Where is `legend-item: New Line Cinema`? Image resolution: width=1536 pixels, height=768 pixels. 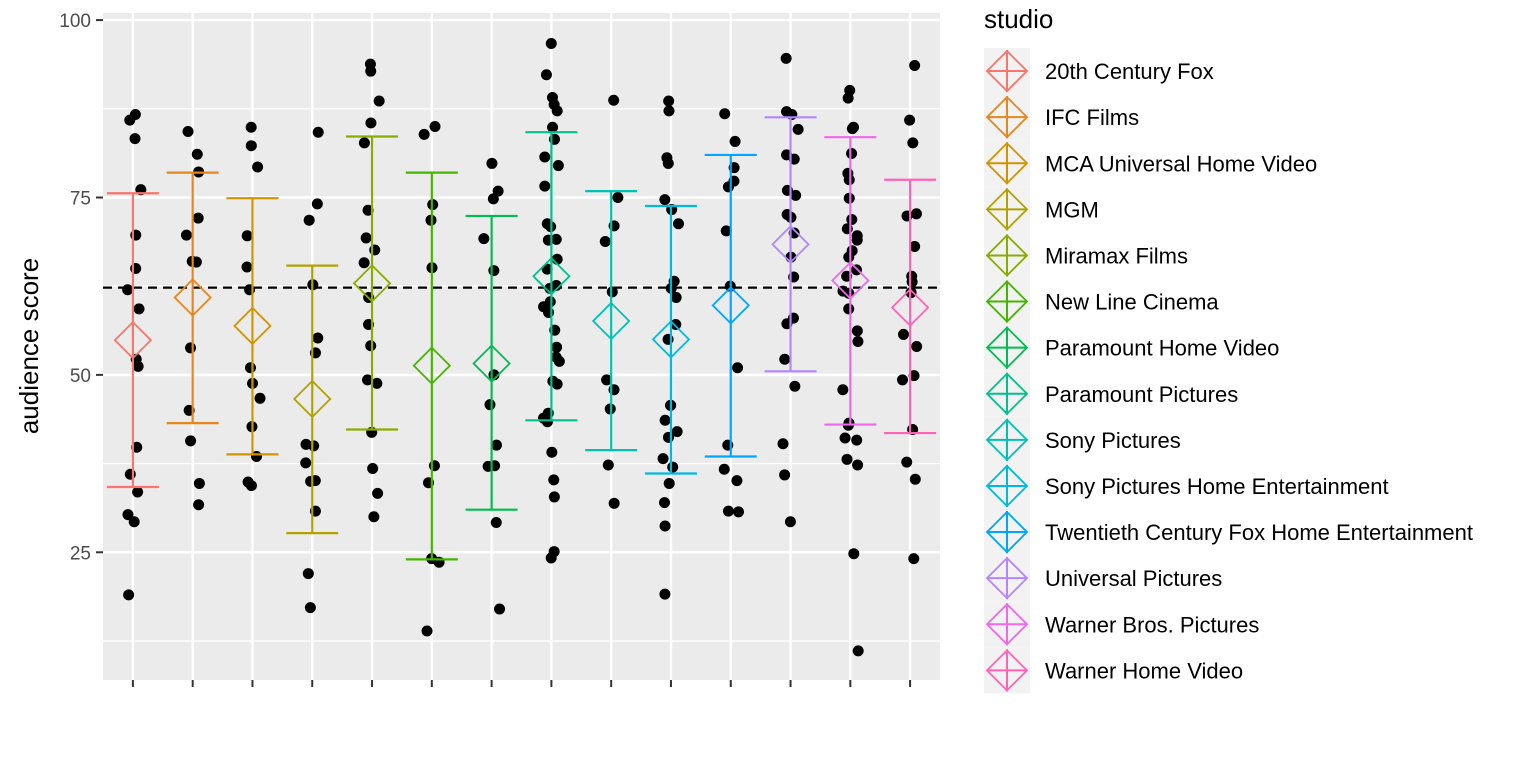
legend-item: New Line Cinema is located at coordinates (1101, 301).